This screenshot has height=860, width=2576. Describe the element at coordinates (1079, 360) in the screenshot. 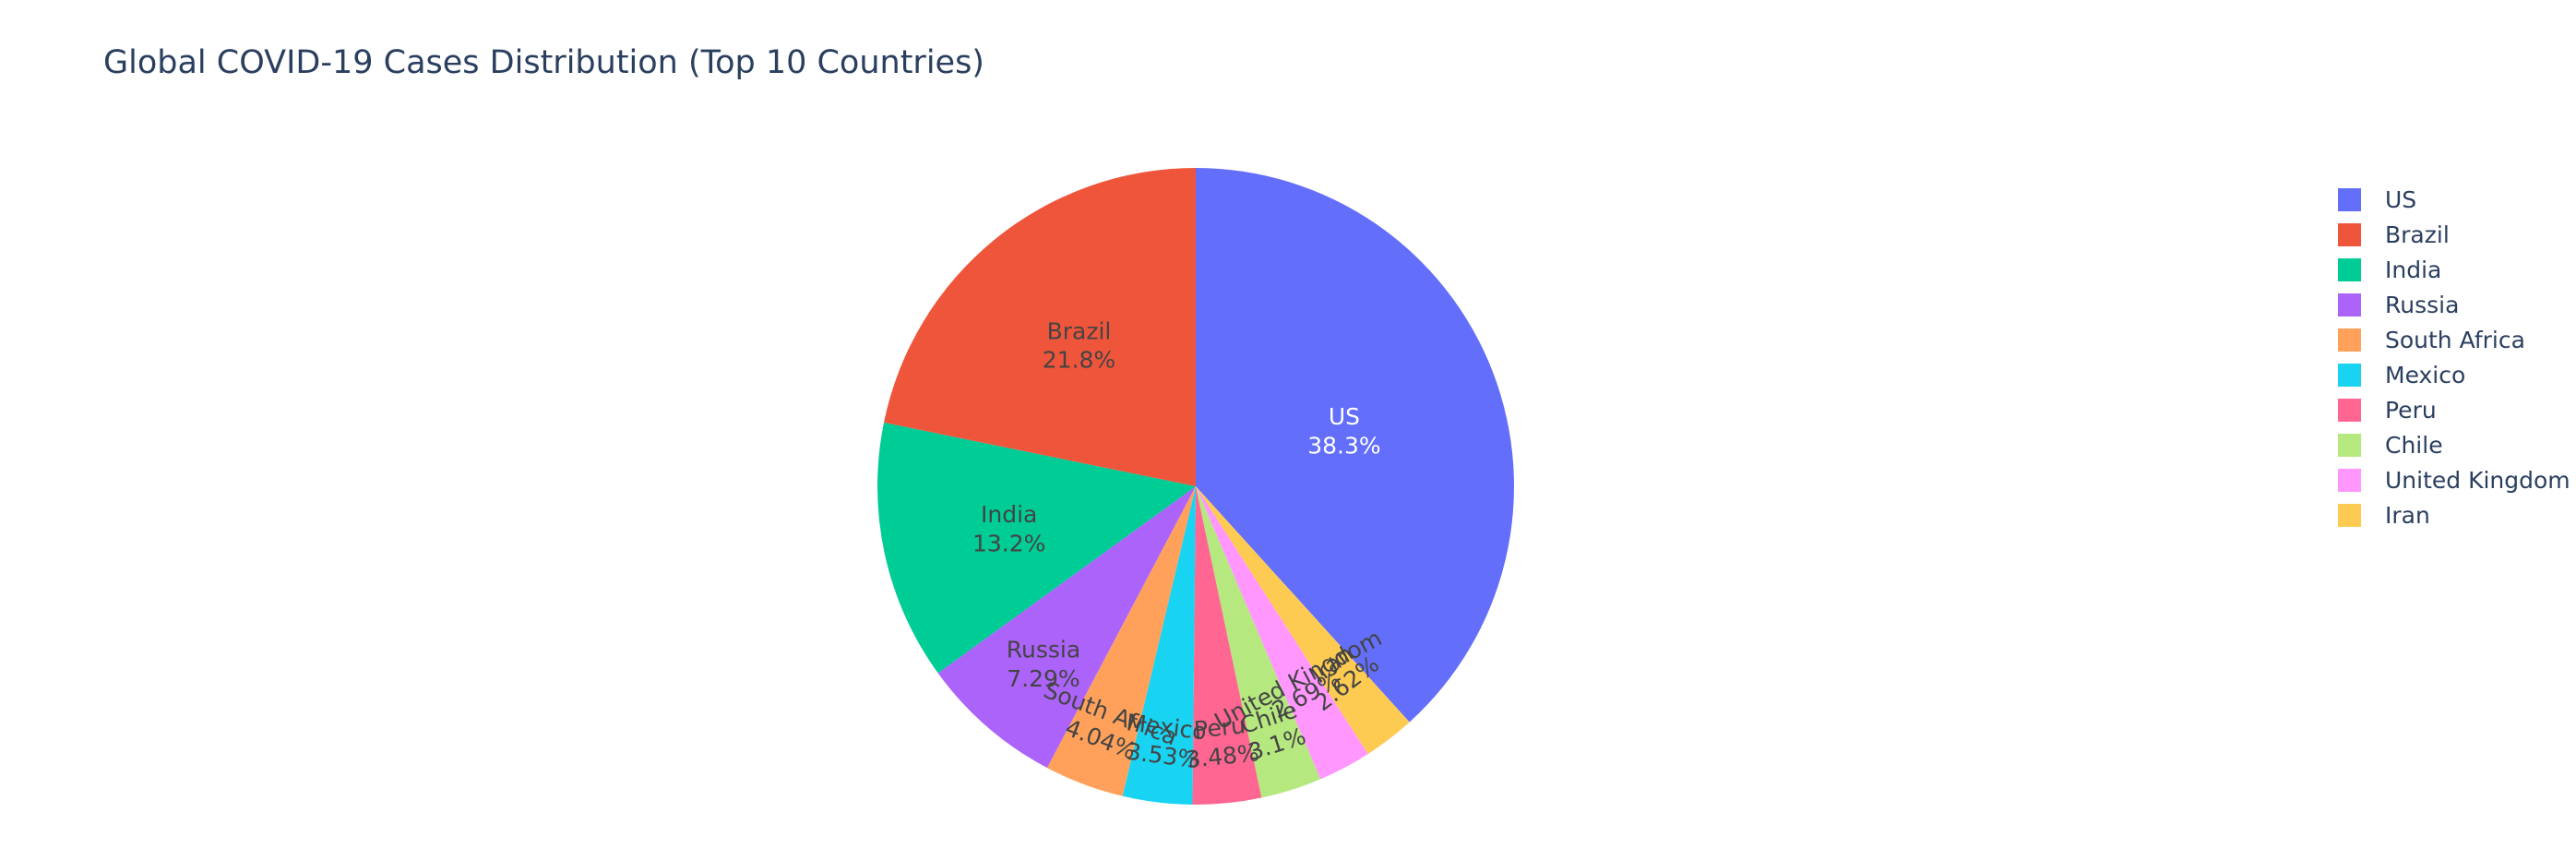

I see `slice-percent-text: 21.8%` at that location.